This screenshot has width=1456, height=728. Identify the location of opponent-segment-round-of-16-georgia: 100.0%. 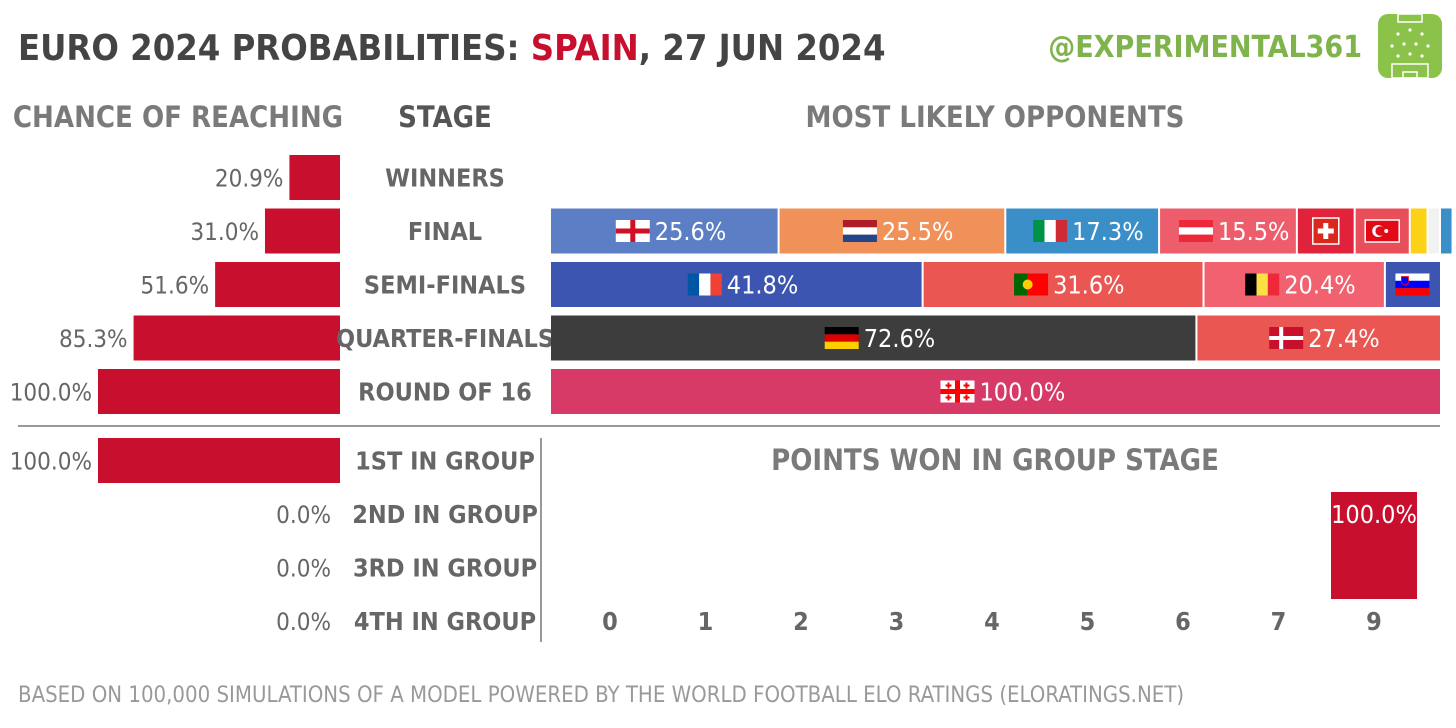
(995, 391).